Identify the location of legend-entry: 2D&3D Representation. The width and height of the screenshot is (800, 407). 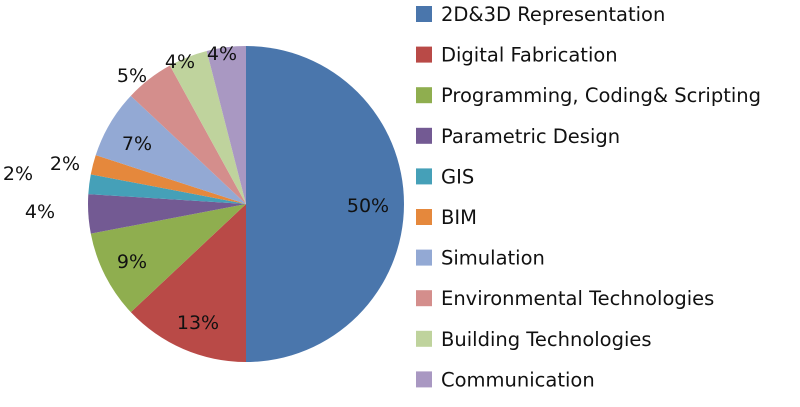
(553, 14).